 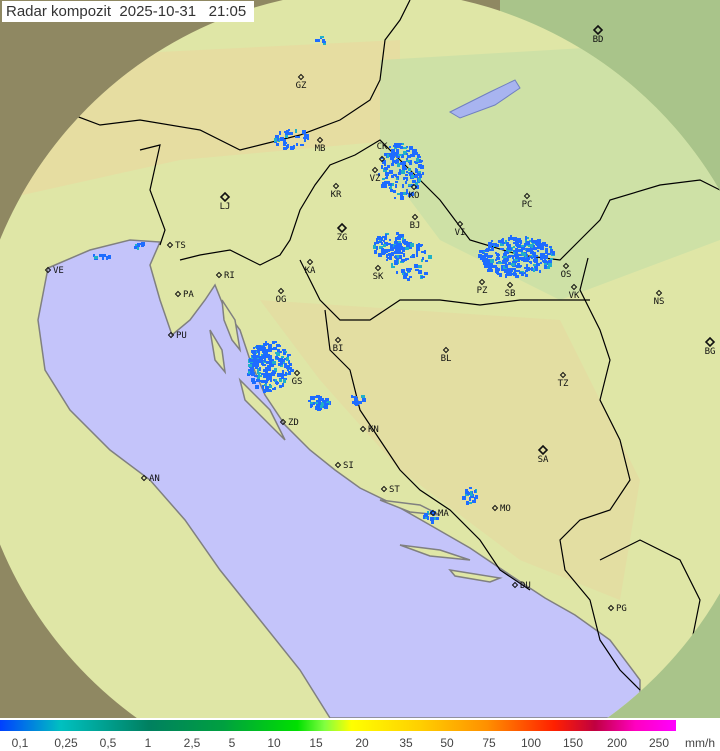 I want to click on city-label: PA, so click(x=188, y=295).